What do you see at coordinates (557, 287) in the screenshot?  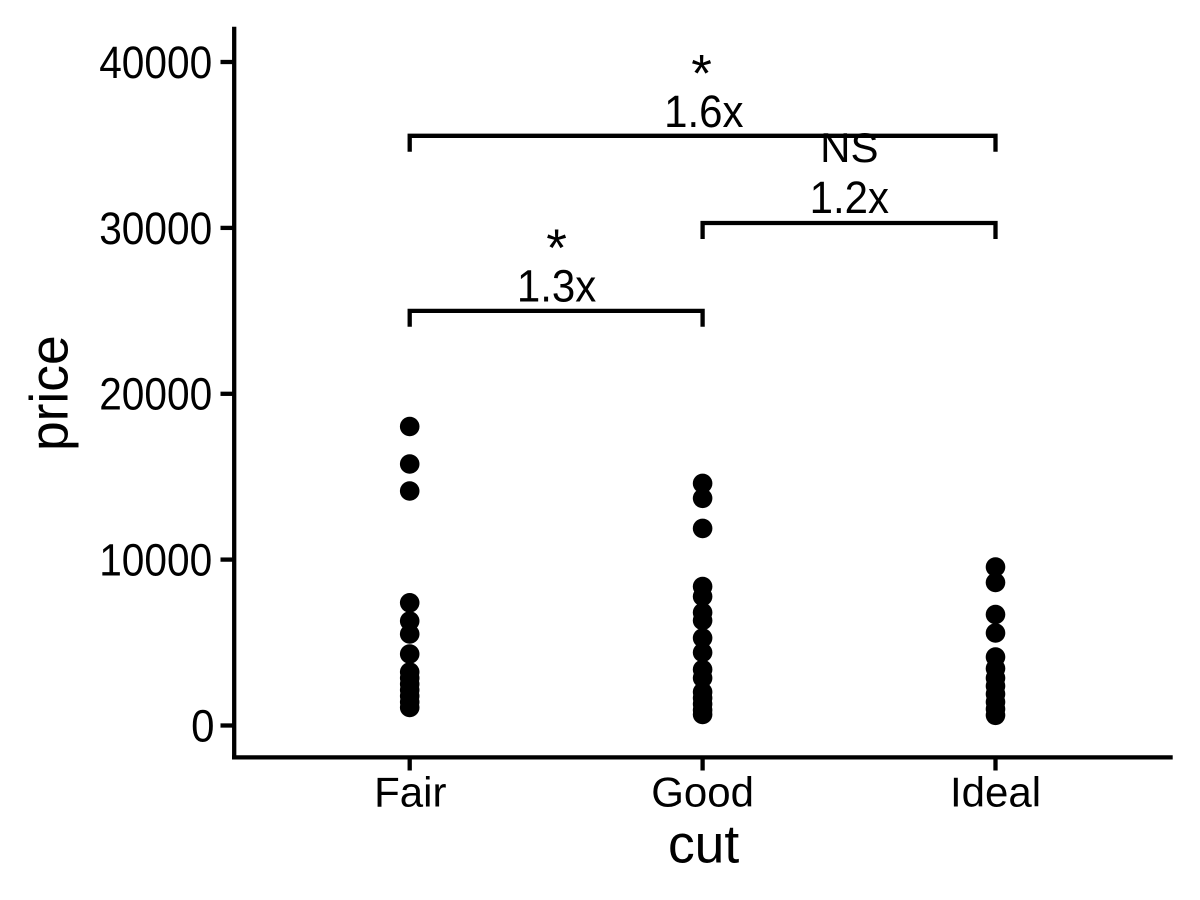 I see `svg-text: 1.3x` at bounding box center [557, 287].